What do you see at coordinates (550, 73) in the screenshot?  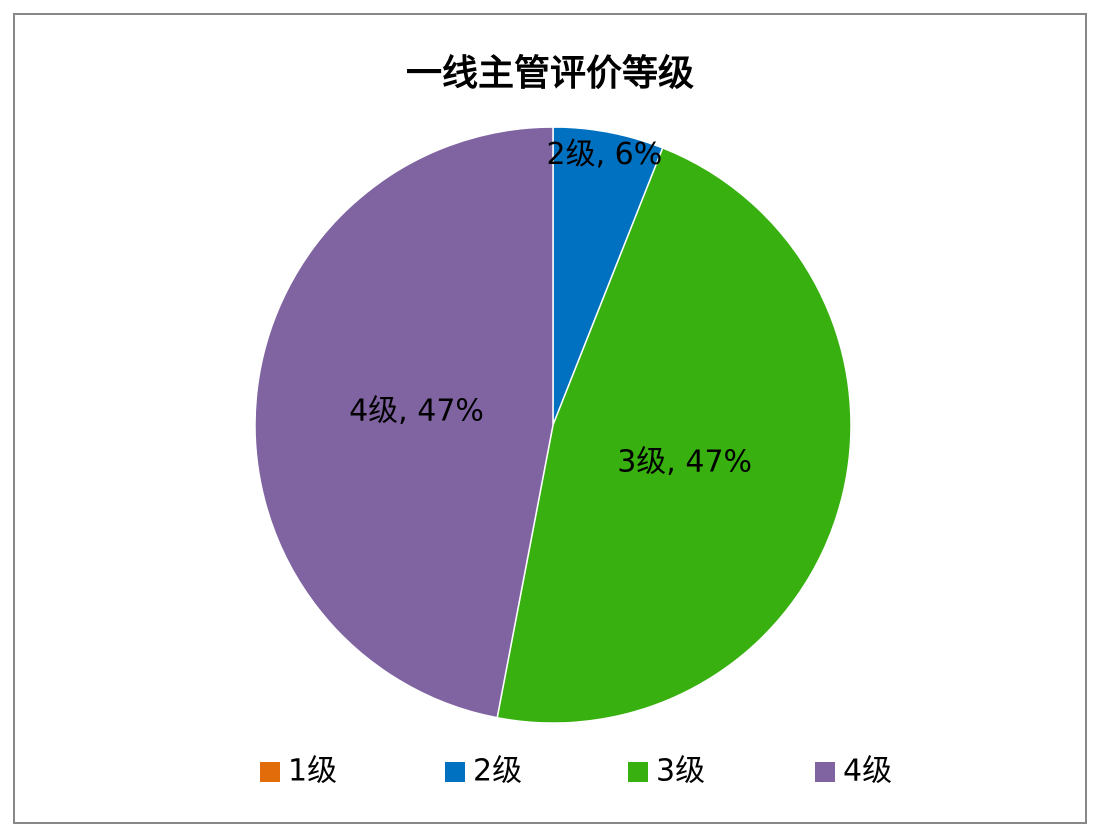 I see `chart-title: 一线主管评价等级` at bounding box center [550, 73].